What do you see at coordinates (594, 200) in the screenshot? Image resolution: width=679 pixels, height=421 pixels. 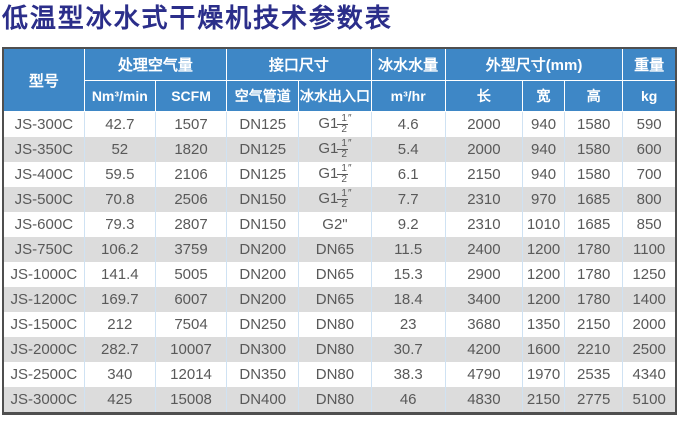 I see `value-cell: 1685` at bounding box center [594, 200].